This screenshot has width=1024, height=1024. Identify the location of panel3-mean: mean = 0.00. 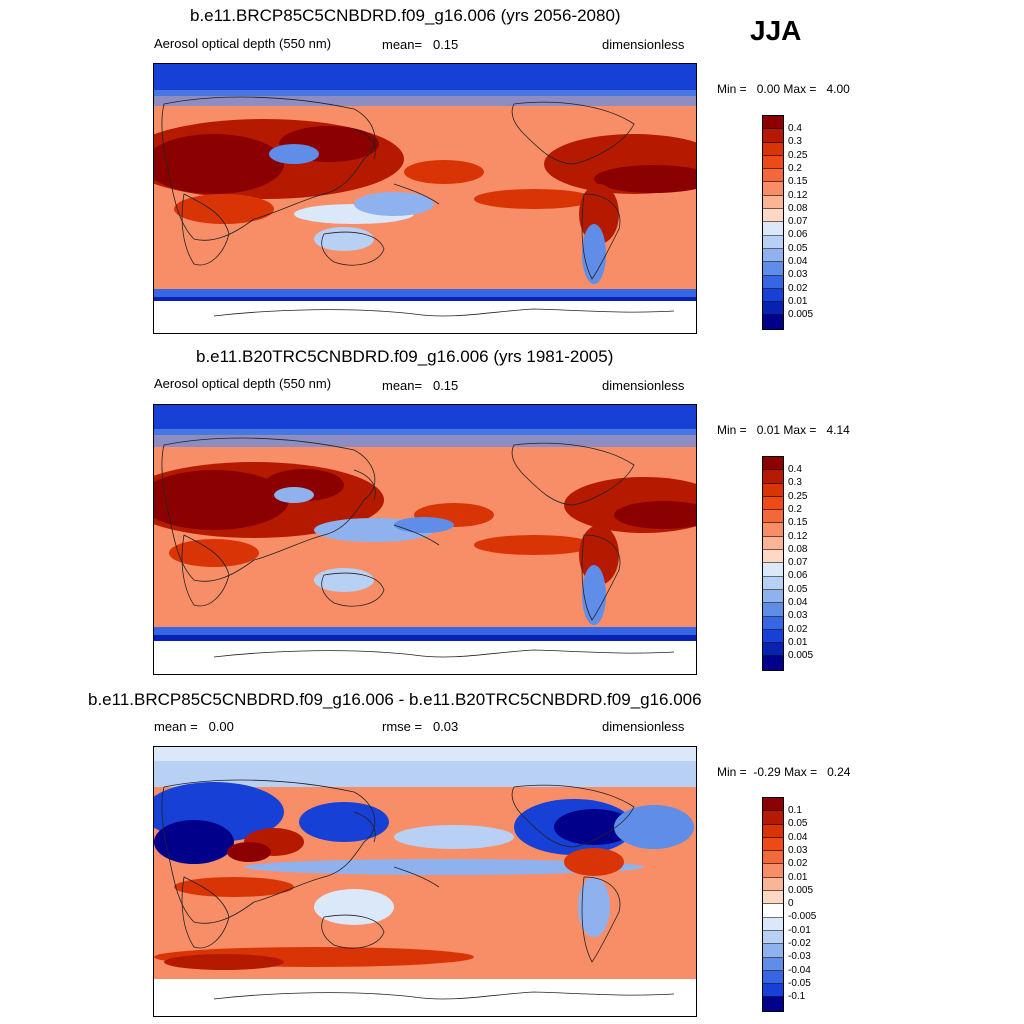
(194, 726).